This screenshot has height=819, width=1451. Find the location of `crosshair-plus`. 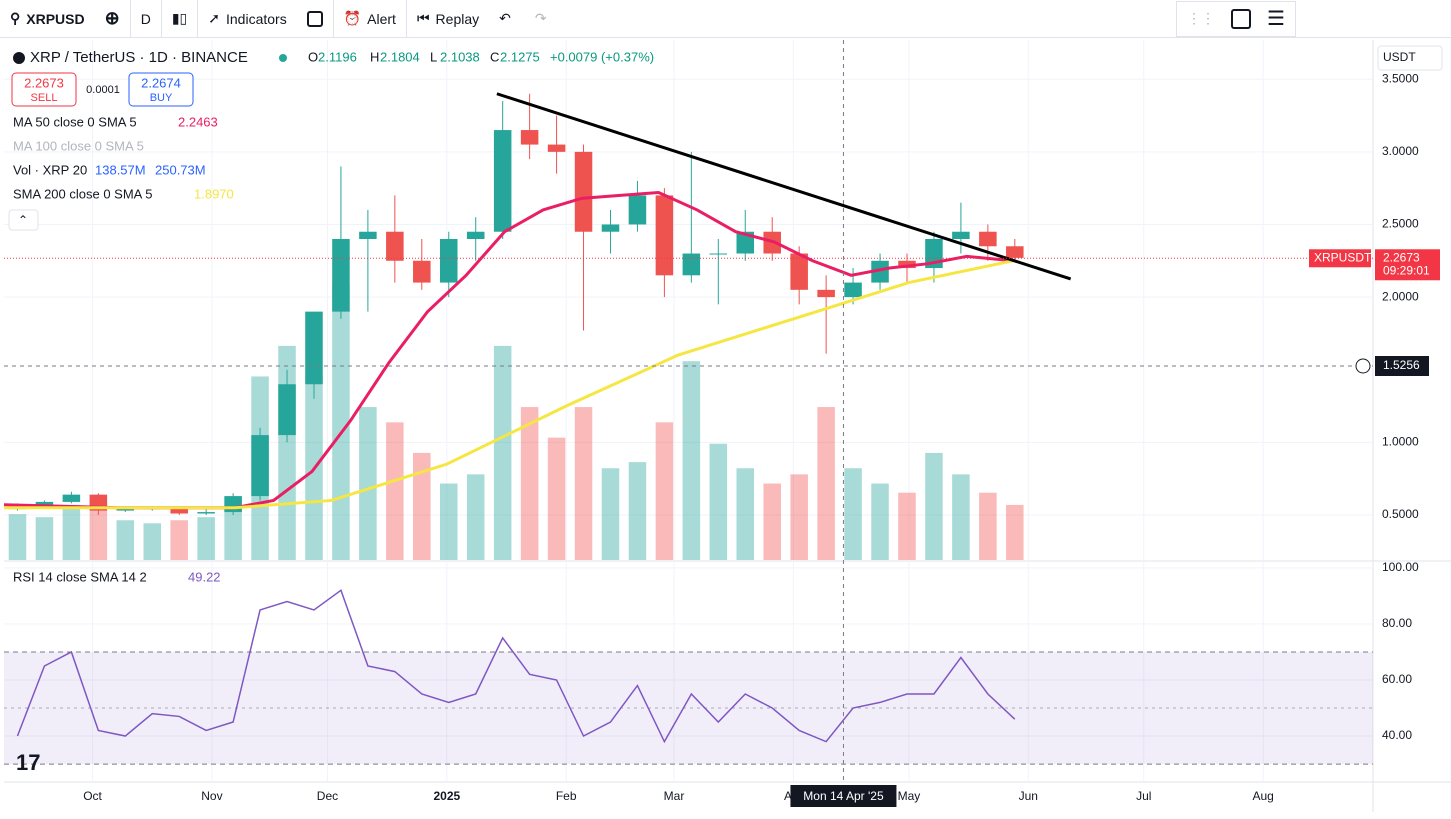

crosshair-plus is located at coordinates (1363, 366).